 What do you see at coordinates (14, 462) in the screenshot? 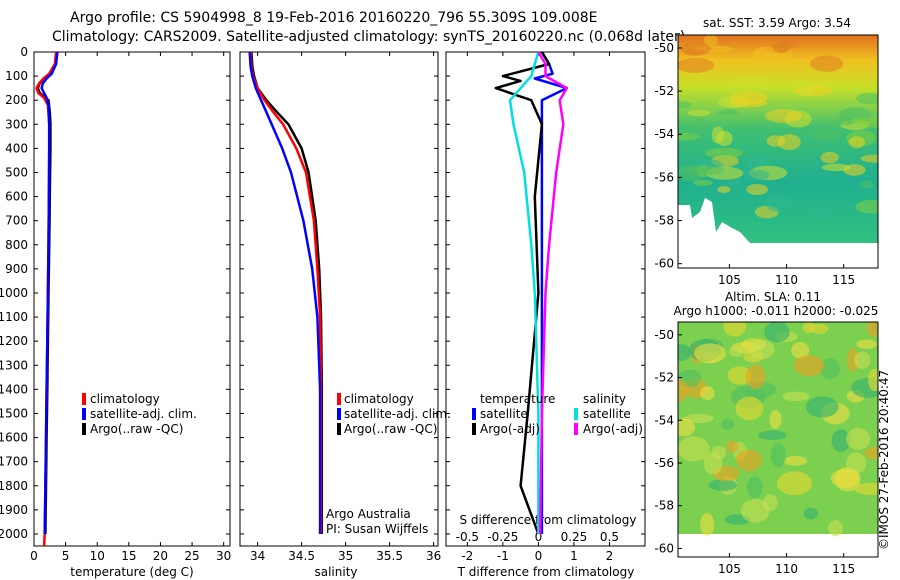
I see `depth-tick-label: 1700` at bounding box center [14, 462].